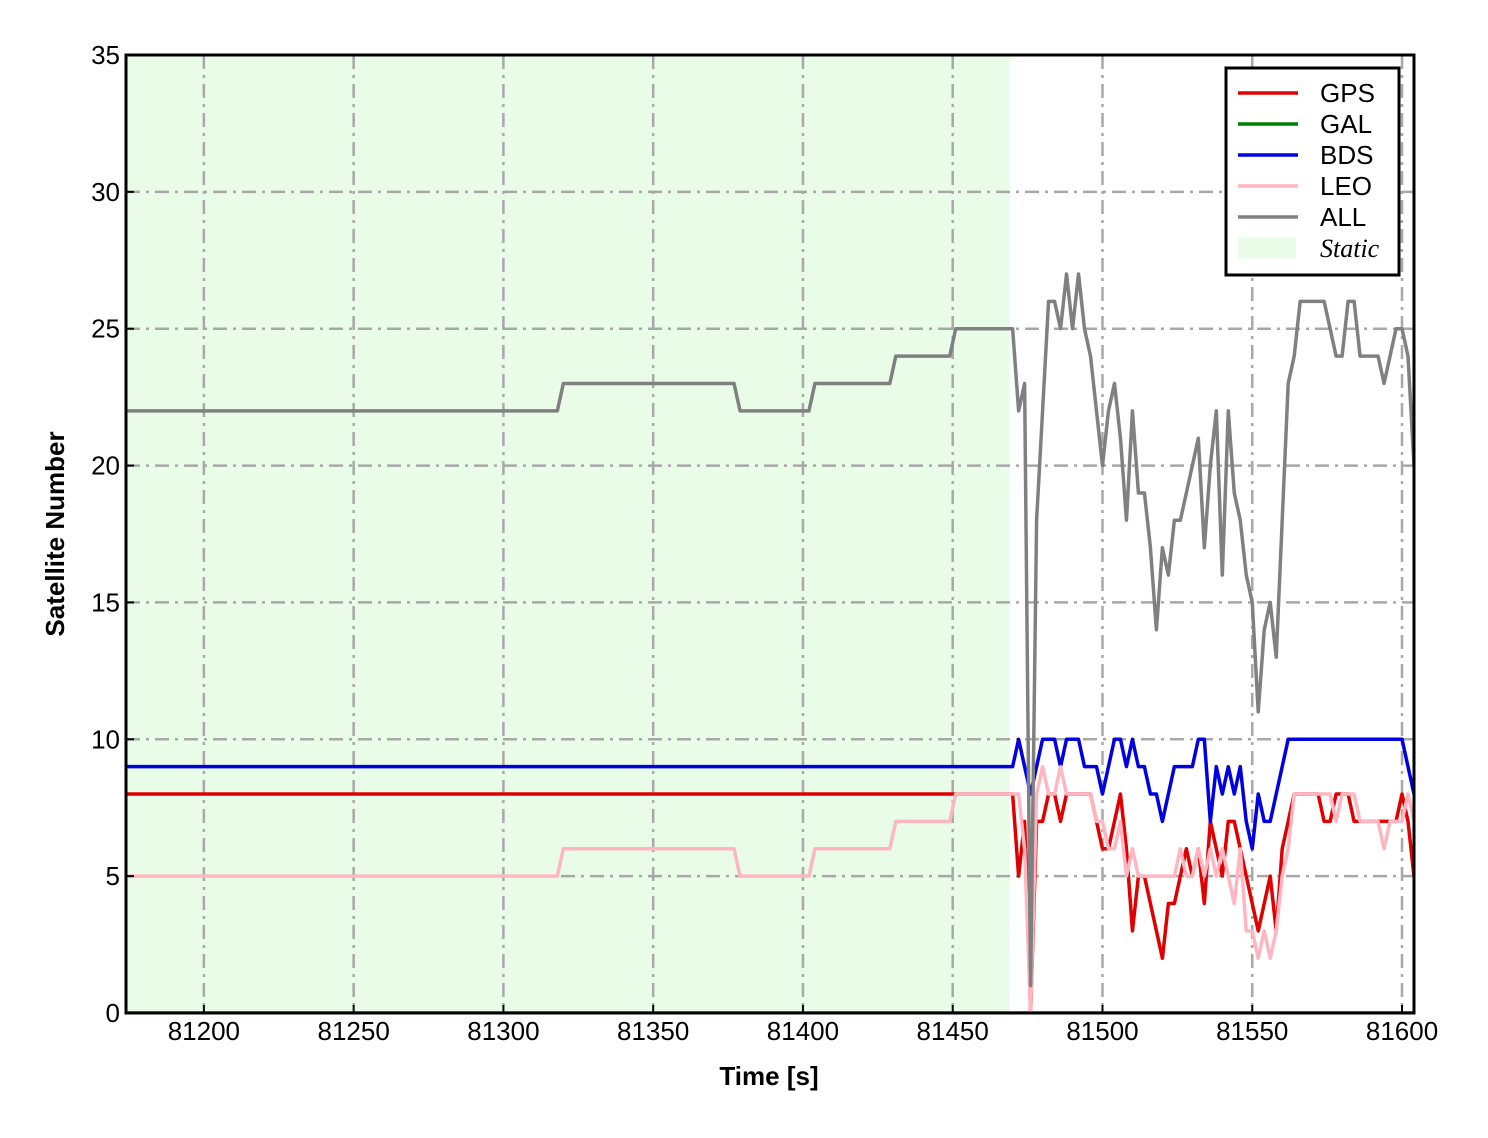  I want to click on x-tick-label: 81250, so click(353, 1031).